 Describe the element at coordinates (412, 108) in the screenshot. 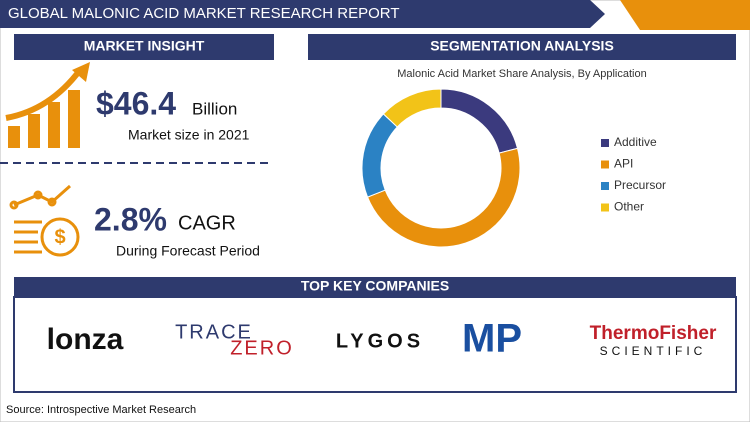

I see `donut-segment` at that location.